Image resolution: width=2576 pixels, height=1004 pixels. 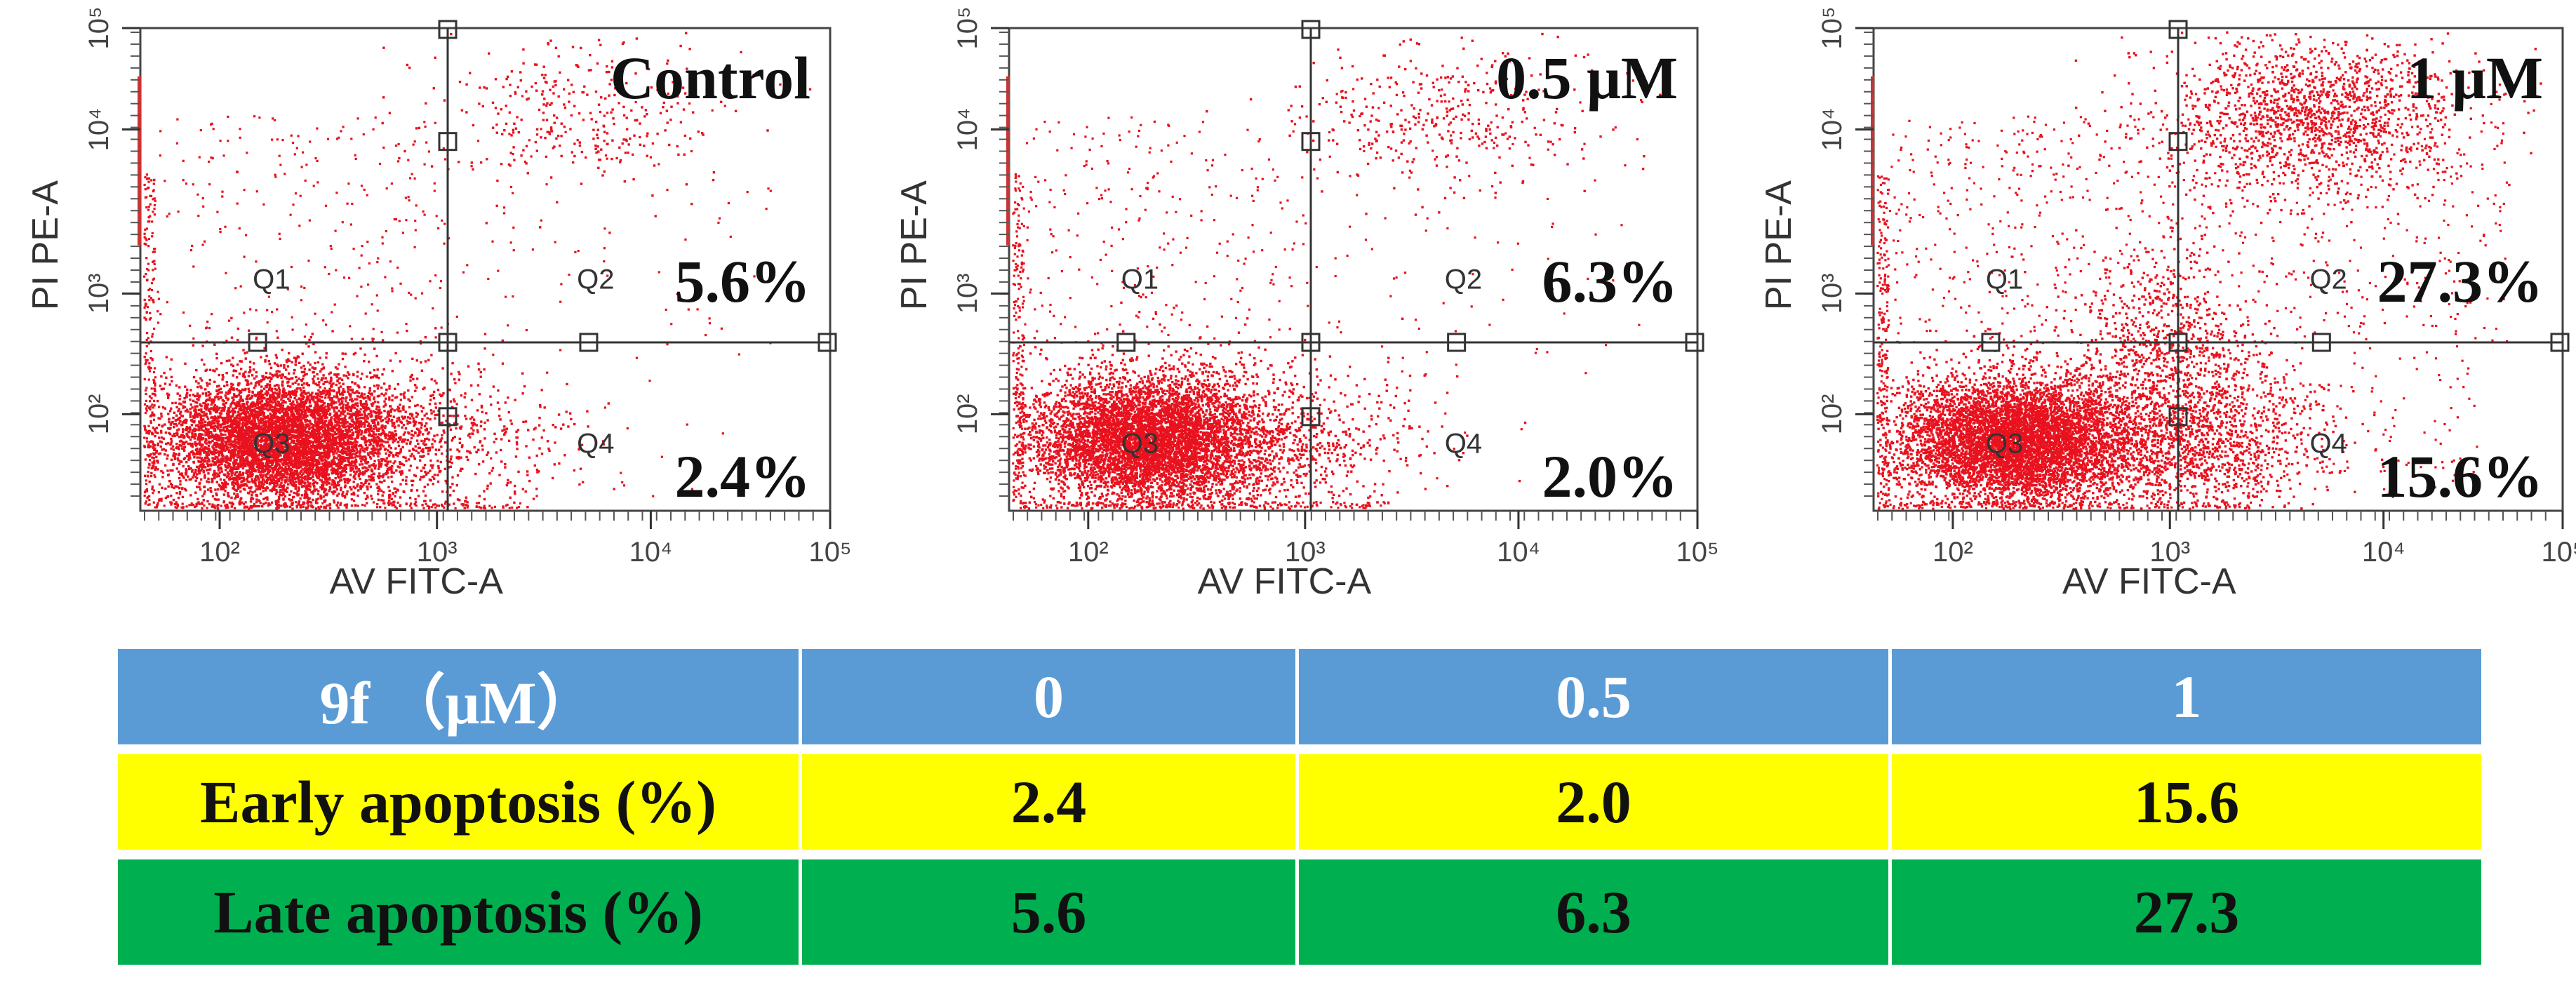 I want to click on table-cell: 27.3, so click(x=2187, y=912).